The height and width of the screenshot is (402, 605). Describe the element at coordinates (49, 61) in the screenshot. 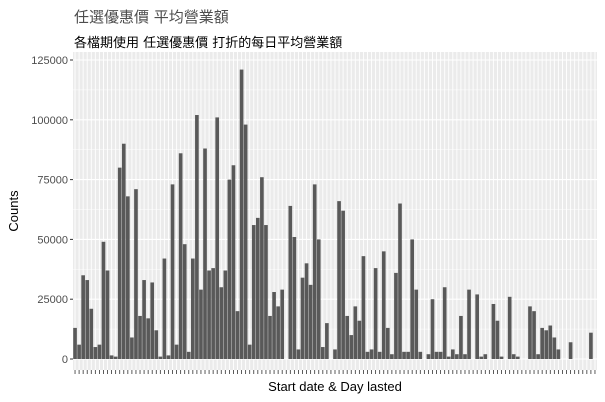

I see `y-tick-label: 125000` at that location.